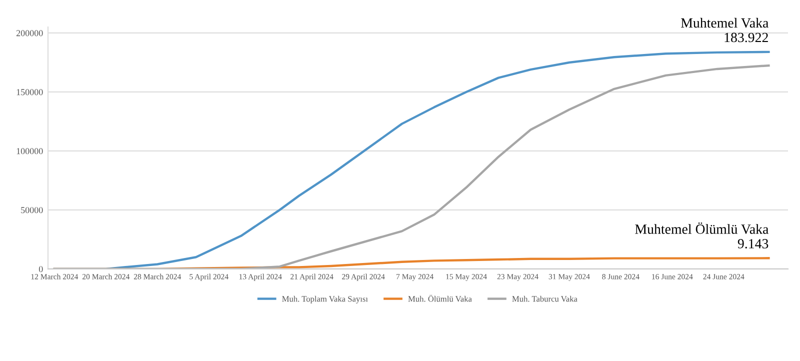 This screenshot has width=800, height=361. I want to click on annotation: Muhtemel Ölümlü Vaka 9.143, so click(701, 235).